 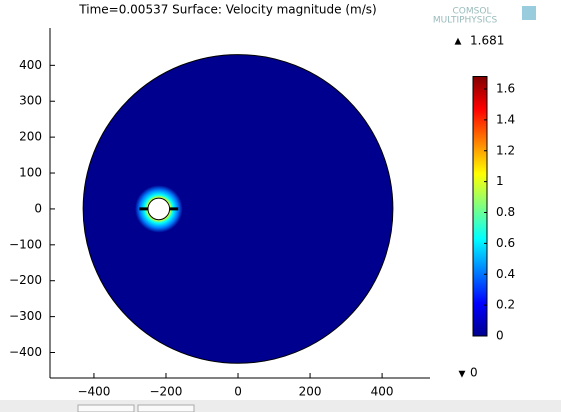 What do you see at coordinates (458, 42) in the screenshot?
I see `max-arrow: ▲` at bounding box center [458, 42].